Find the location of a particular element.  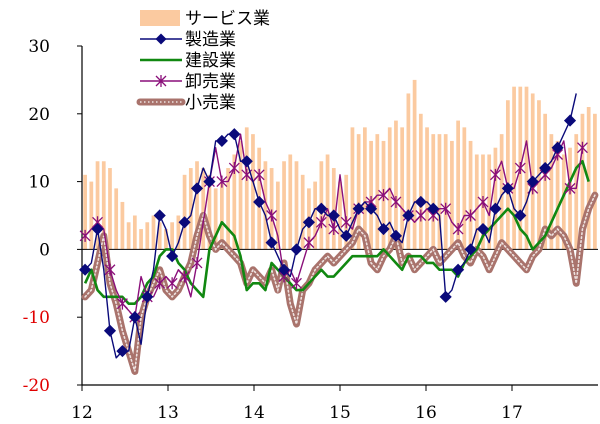

y-tick-label-30: 30 is located at coordinates (39, 47).